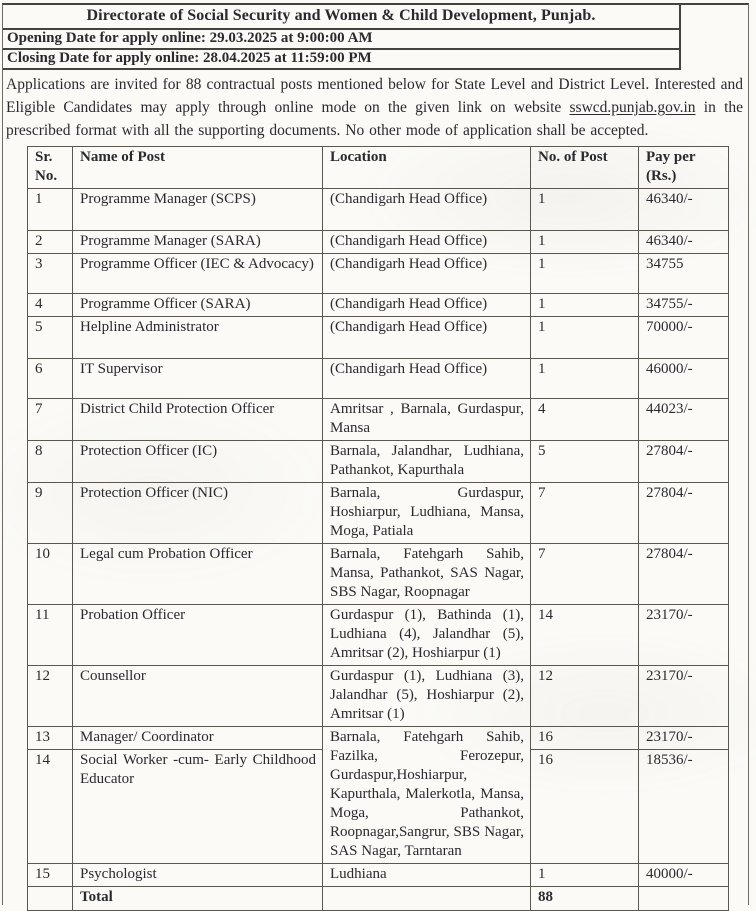 The width and height of the screenshot is (756, 911). What do you see at coordinates (50, 305) in the screenshot?
I see `cell-sr-no: 4` at bounding box center [50, 305].